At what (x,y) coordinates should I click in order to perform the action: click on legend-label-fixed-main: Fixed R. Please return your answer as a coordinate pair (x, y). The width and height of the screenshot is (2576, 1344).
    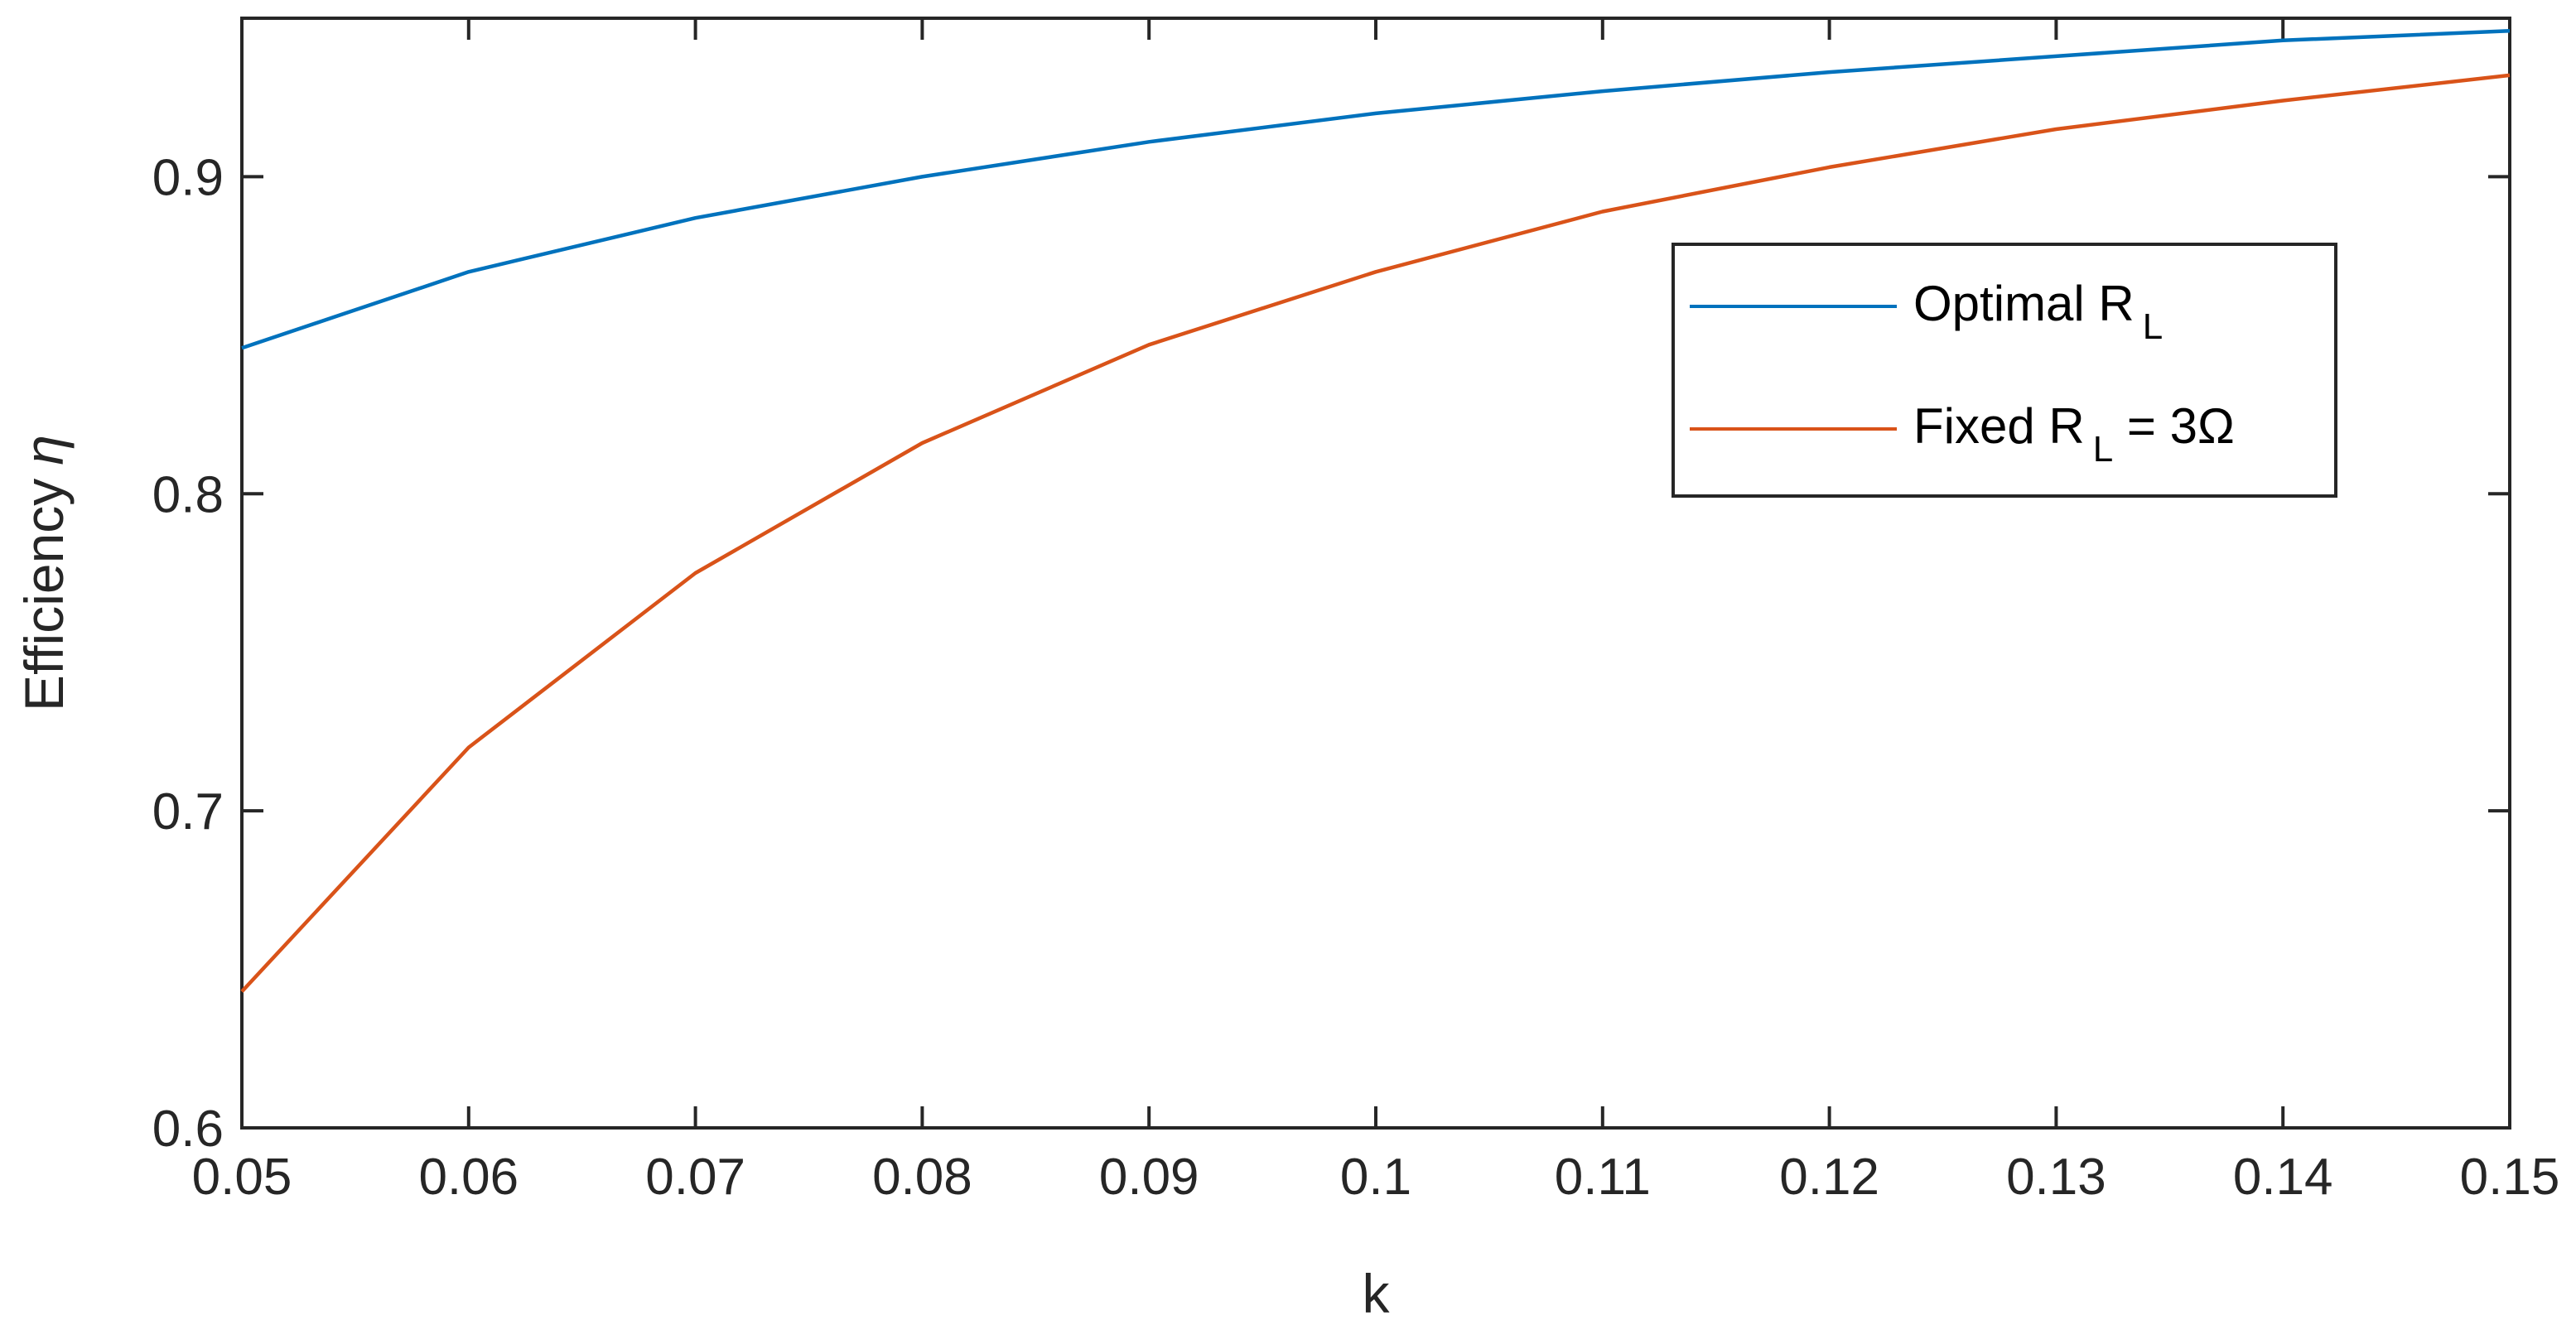
    Looking at the image, I should click on (1999, 426).